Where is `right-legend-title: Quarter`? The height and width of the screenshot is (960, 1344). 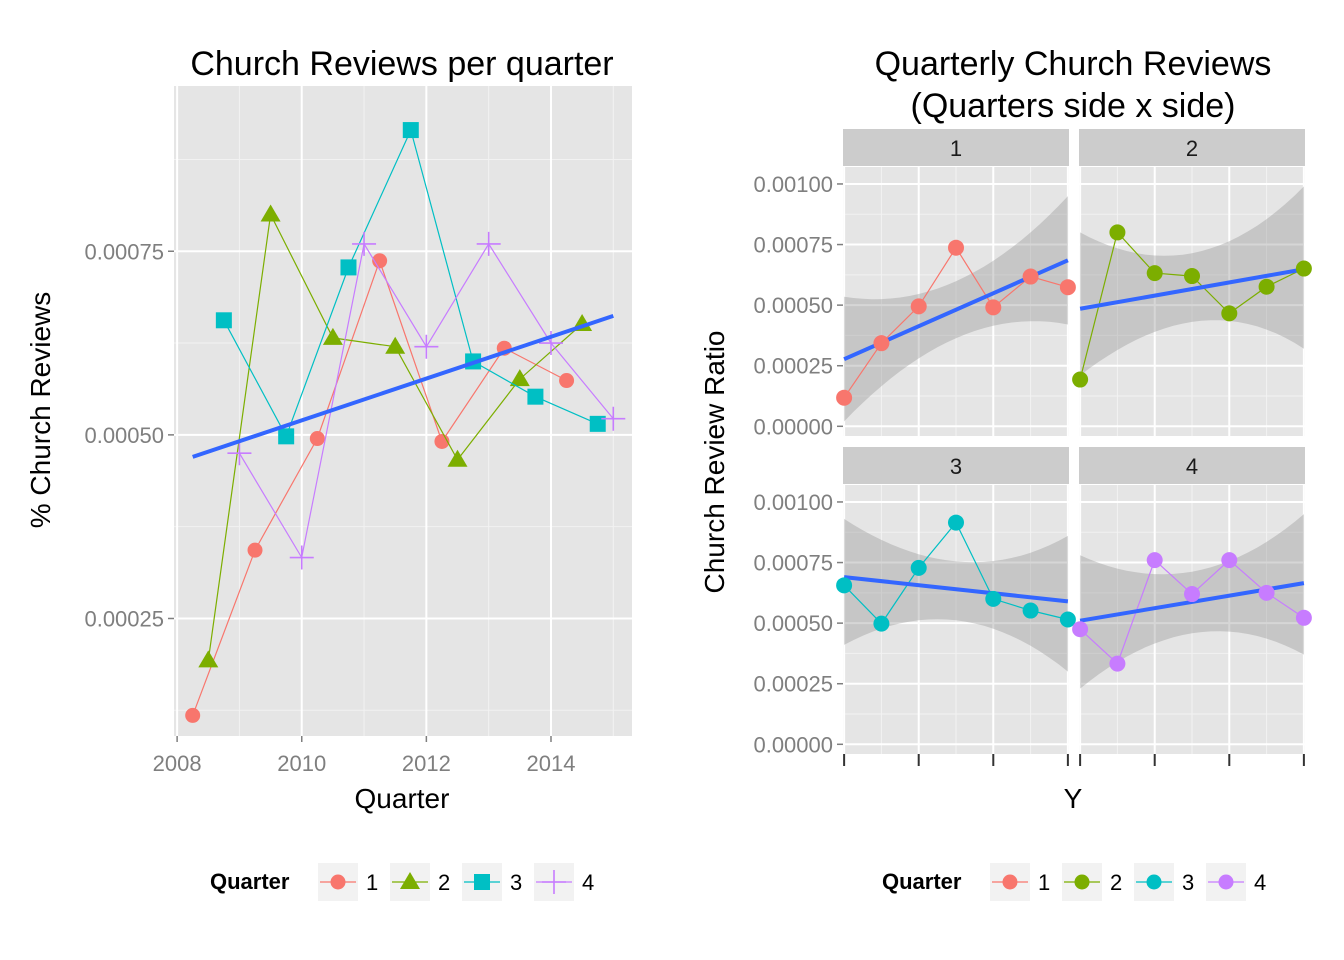 right-legend-title: Quarter is located at coordinates (922, 881).